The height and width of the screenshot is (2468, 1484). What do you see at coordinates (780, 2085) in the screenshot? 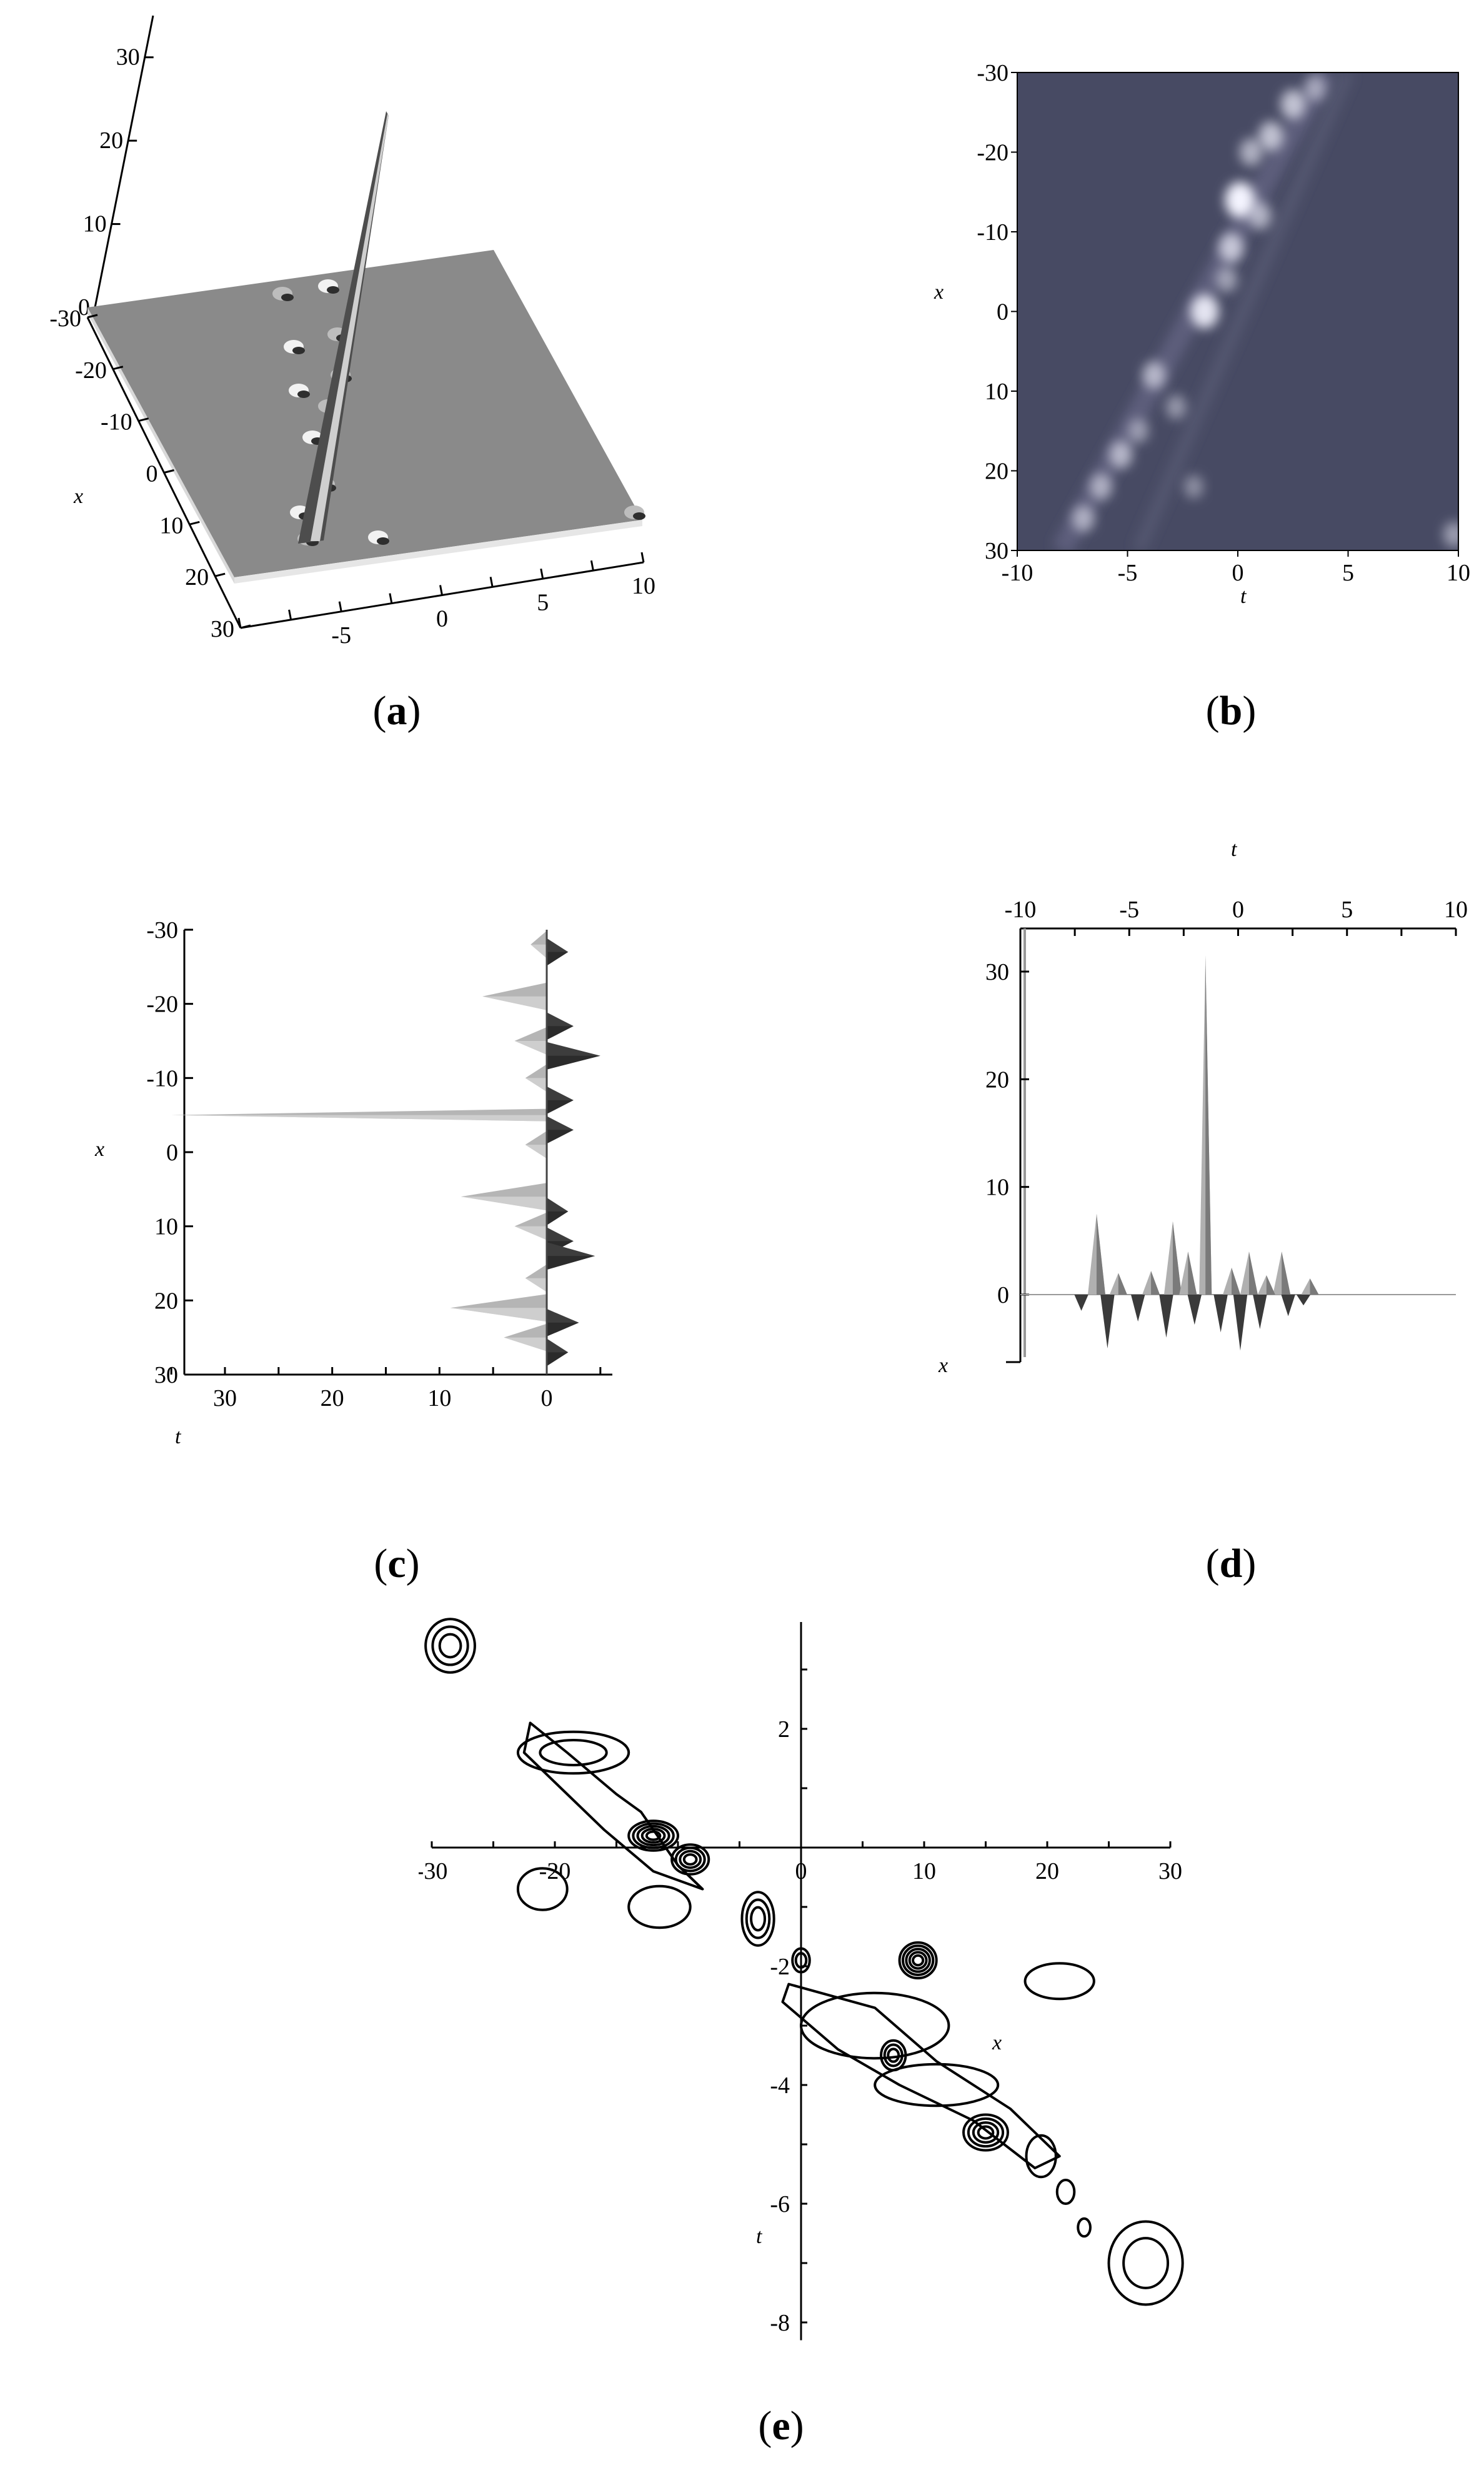
I see `t-tick-label: -4` at bounding box center [780, 2085].